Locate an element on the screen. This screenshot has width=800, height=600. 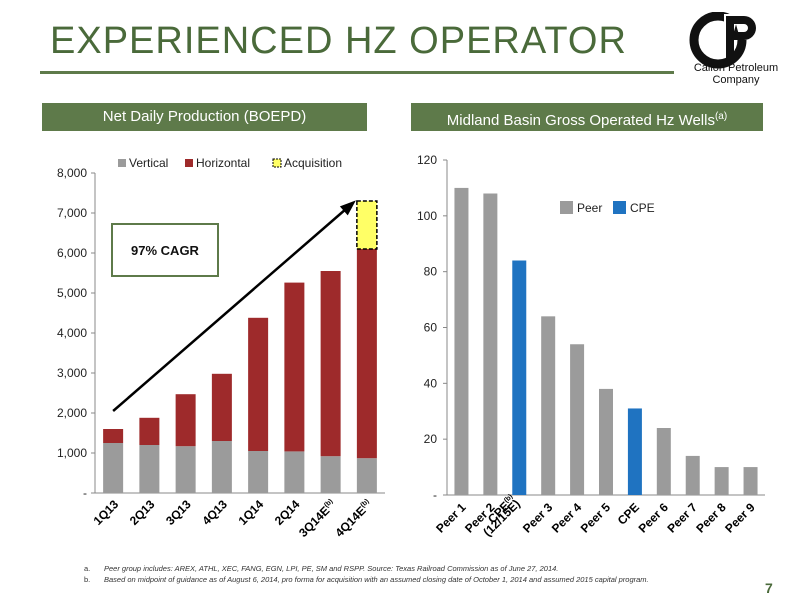
x-tick-label: 1Q13 is located at coordinates (106, 512).